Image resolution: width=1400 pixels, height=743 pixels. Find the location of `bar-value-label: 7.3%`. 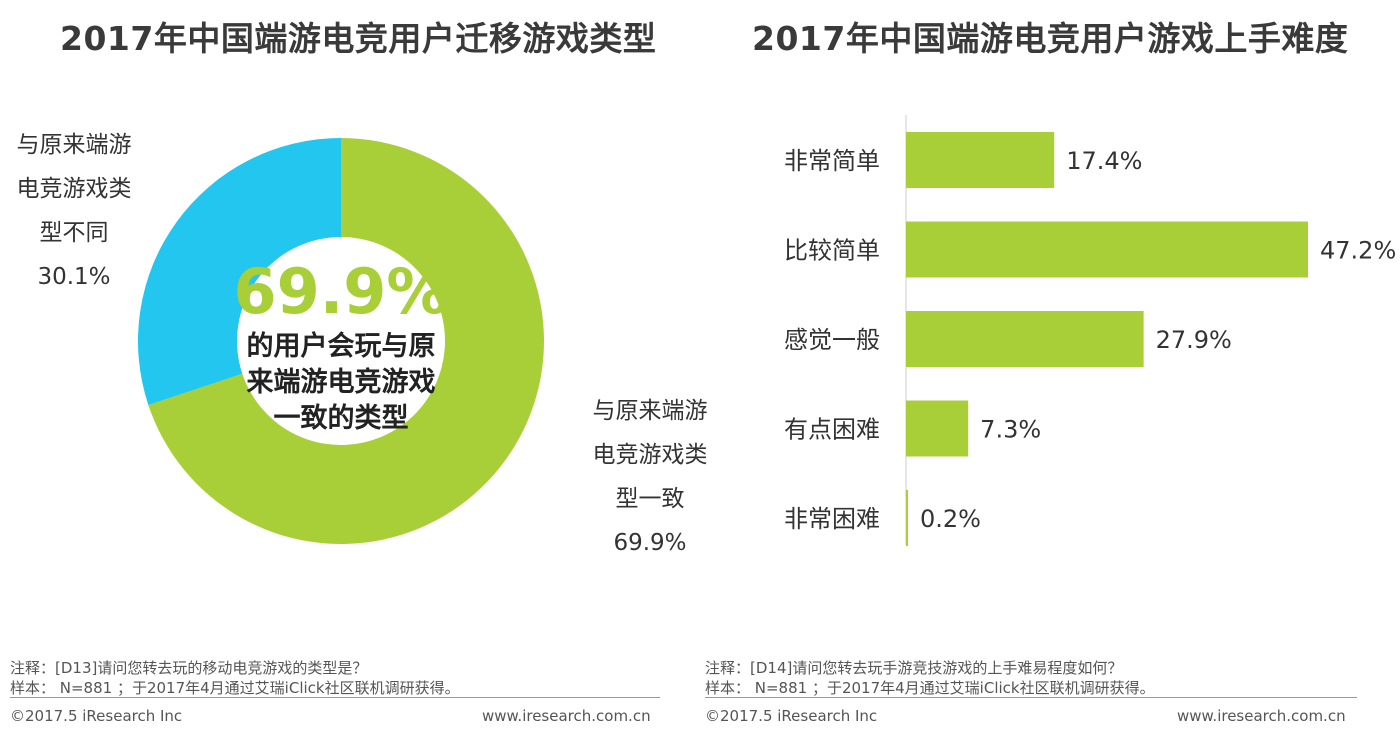

bar-value-label: 7.3% is located at coordinates (1010, 430).